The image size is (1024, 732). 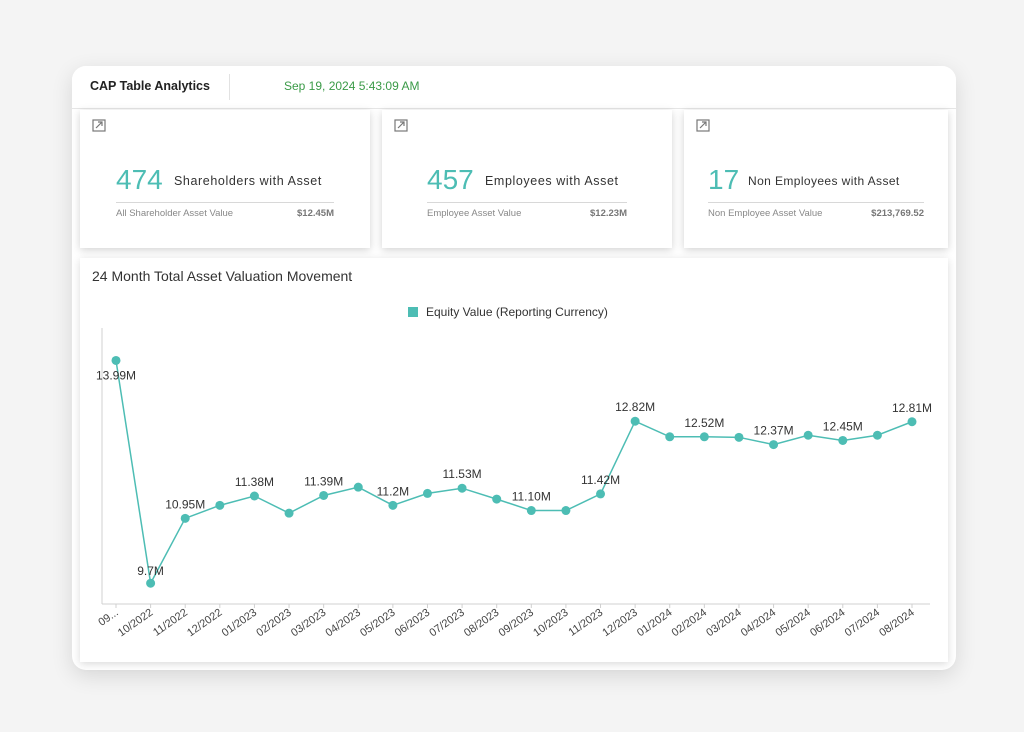 What do you see at coordinates (273, 623) in the screenshot?
I see `x-tick-label: 02/2023` at bounding box center [273, 623].